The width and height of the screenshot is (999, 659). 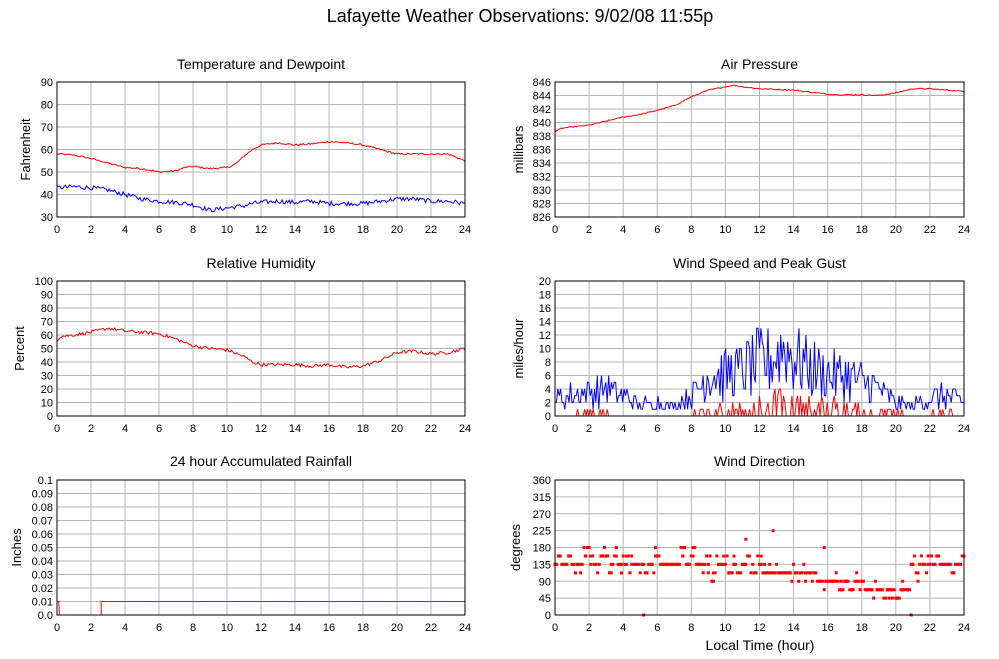 What do you see at coordinates (623, 628) in the screenshot?
I see `x-tick-label: 4` at bounding box center [623, 628].